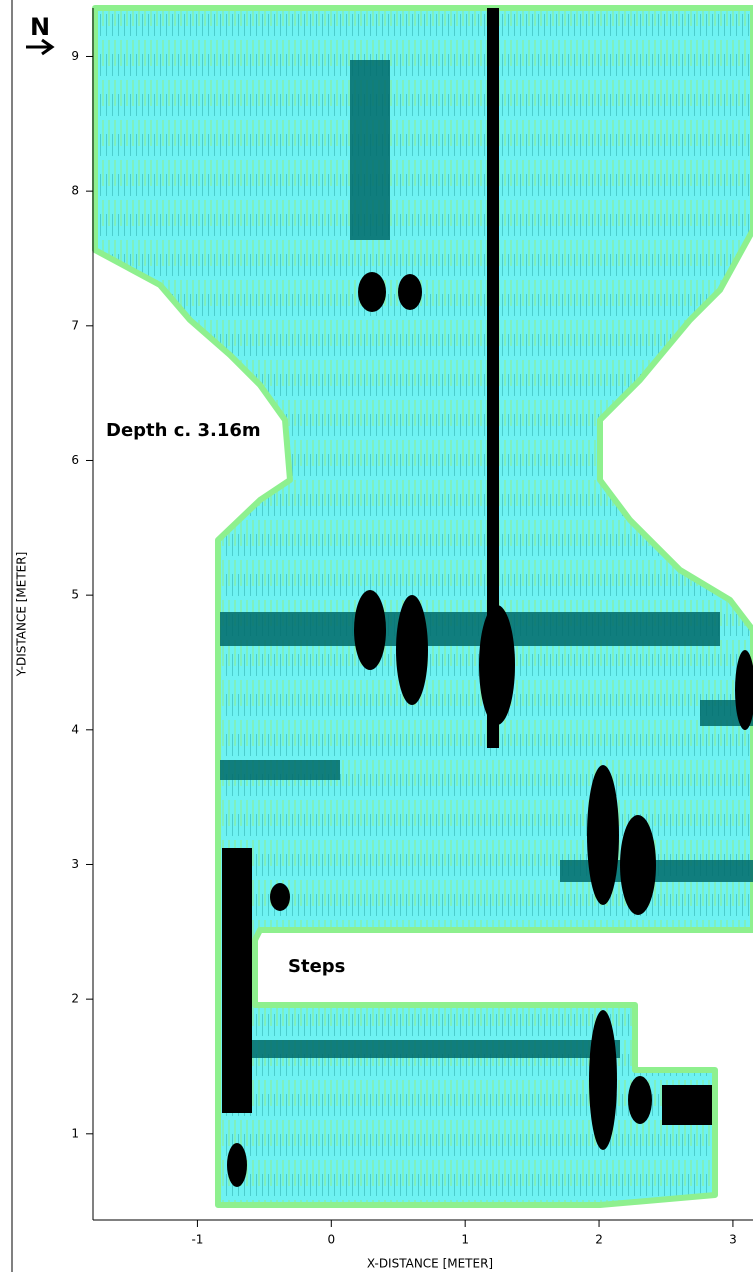  I want to click on y-tick-label: 5, so click(75, 595).